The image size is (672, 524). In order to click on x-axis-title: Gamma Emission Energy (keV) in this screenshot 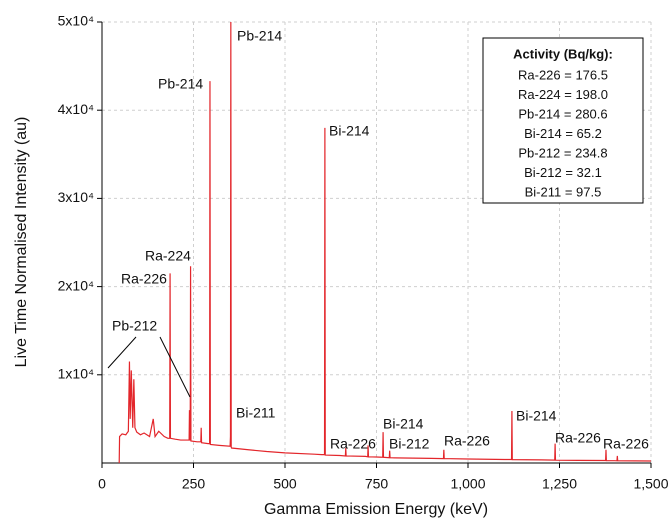, I will do `click(376, 509)`.